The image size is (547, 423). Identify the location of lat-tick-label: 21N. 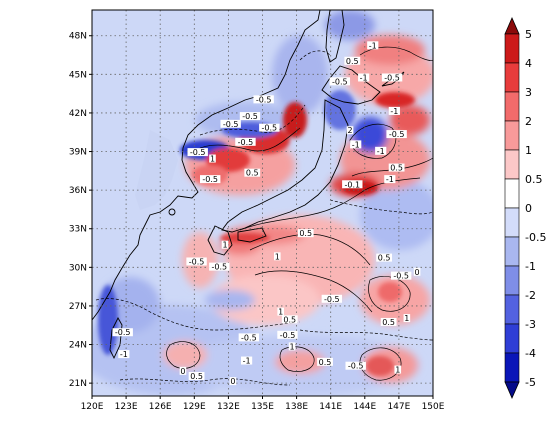
(78, 384).